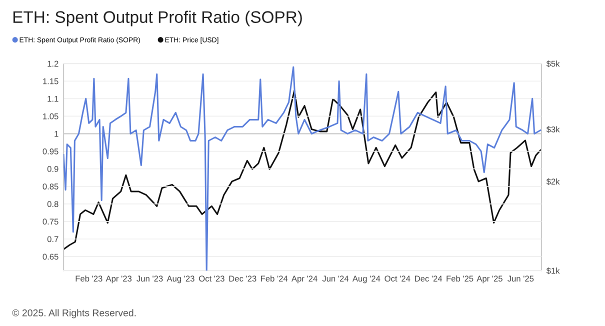 The height and width of the screenshot is (326, 605). What do you see at coordinates (74, 313) in the screenshot?
I see `text: © 2025. All Rights Reserved.` at bounding box center [74, 313].